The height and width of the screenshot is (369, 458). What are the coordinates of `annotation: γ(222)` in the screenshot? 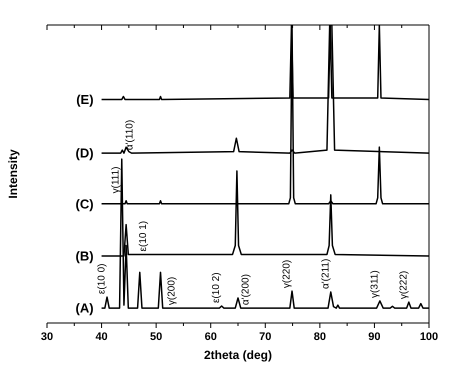 It's located at (404, 285).